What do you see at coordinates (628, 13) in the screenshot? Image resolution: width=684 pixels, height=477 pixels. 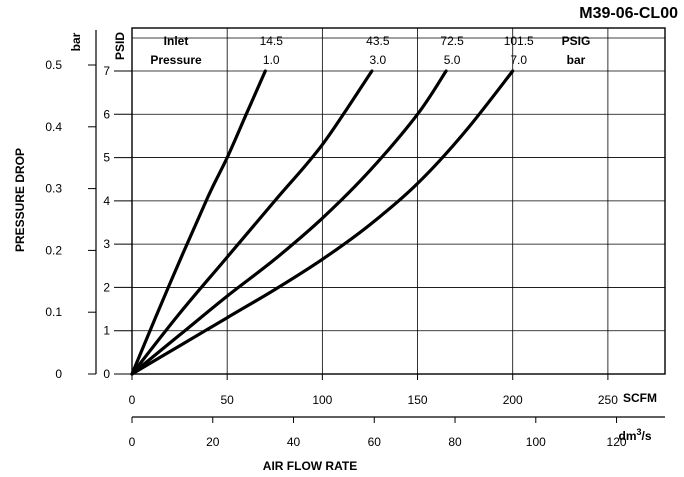 I see `chart-title: M39-06-CL00` at bounding box center [628, 13].